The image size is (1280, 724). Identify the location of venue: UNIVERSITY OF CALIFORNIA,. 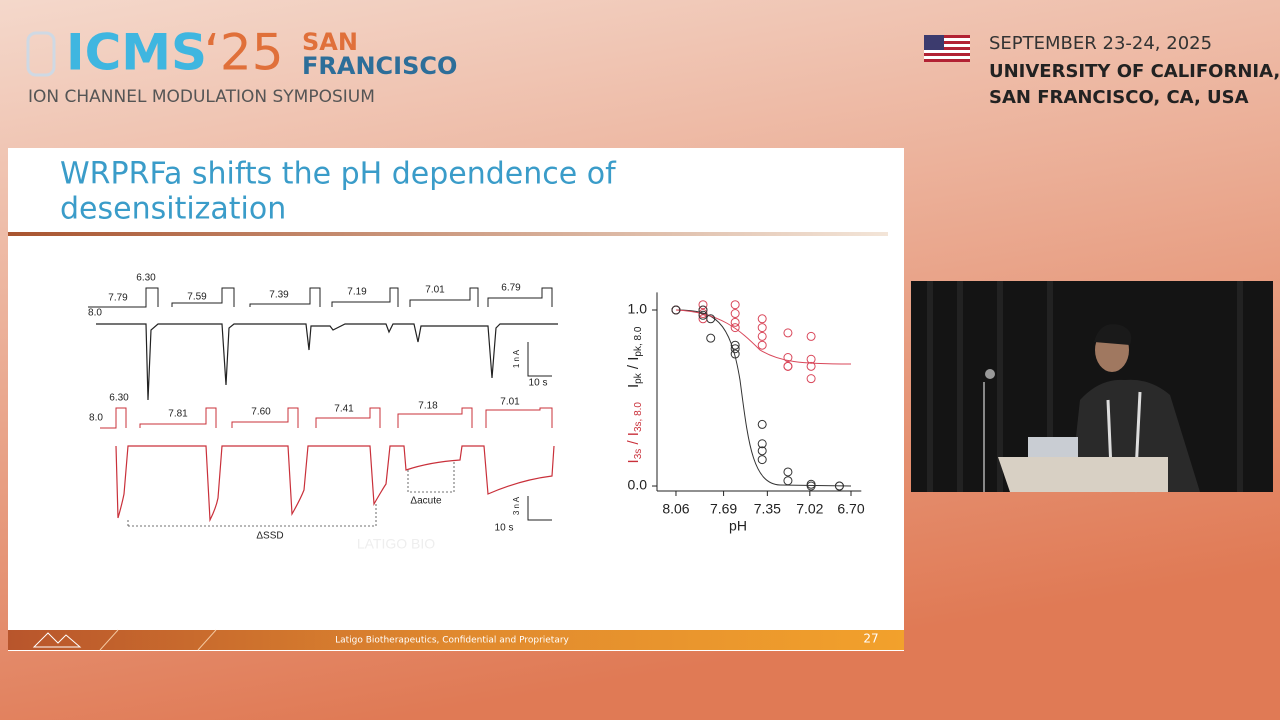
(1134, 71).